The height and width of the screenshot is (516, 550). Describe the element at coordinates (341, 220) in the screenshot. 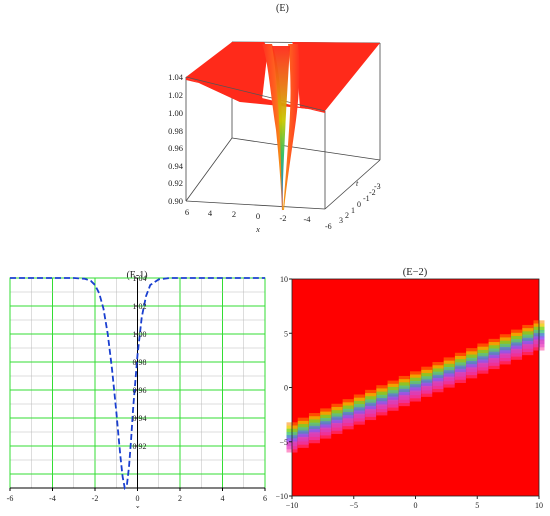

I see `t-tick-label: 3` at that location.